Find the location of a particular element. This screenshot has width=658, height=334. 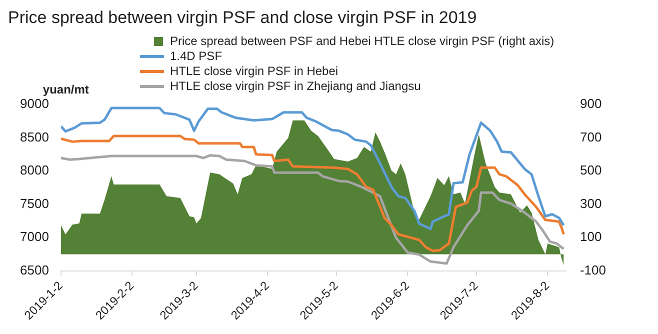

y2-tick-label: 900 is located at coordinates (591, 103).